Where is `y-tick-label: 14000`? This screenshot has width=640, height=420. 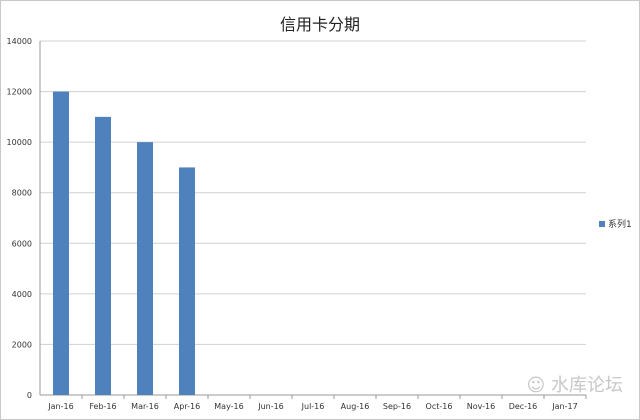
y-tick-label: 14000 is located at coordinates (19, 41).